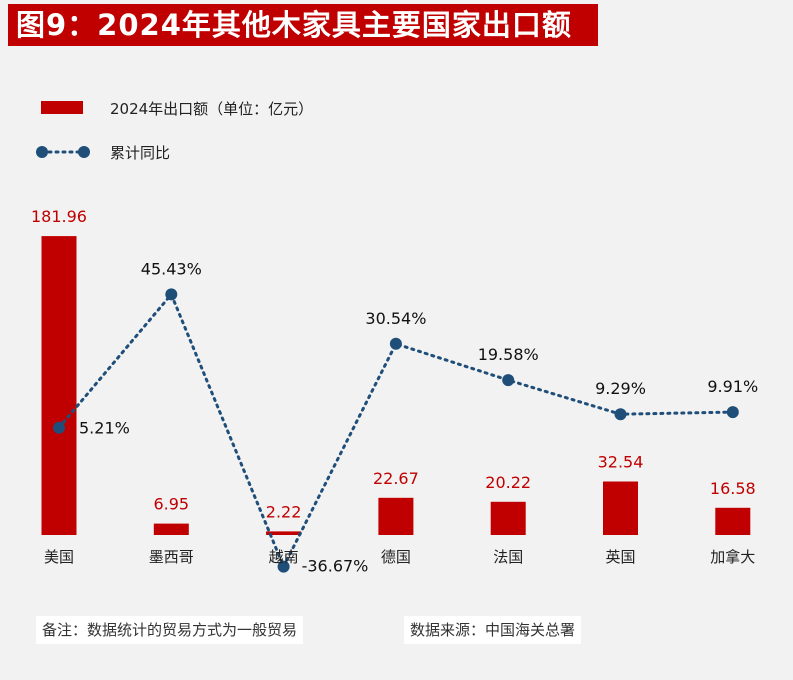  Describe the element at coordinates (171, 268) in the screenshot. I see `yoy-value-label-1: 45.43%` at that location.